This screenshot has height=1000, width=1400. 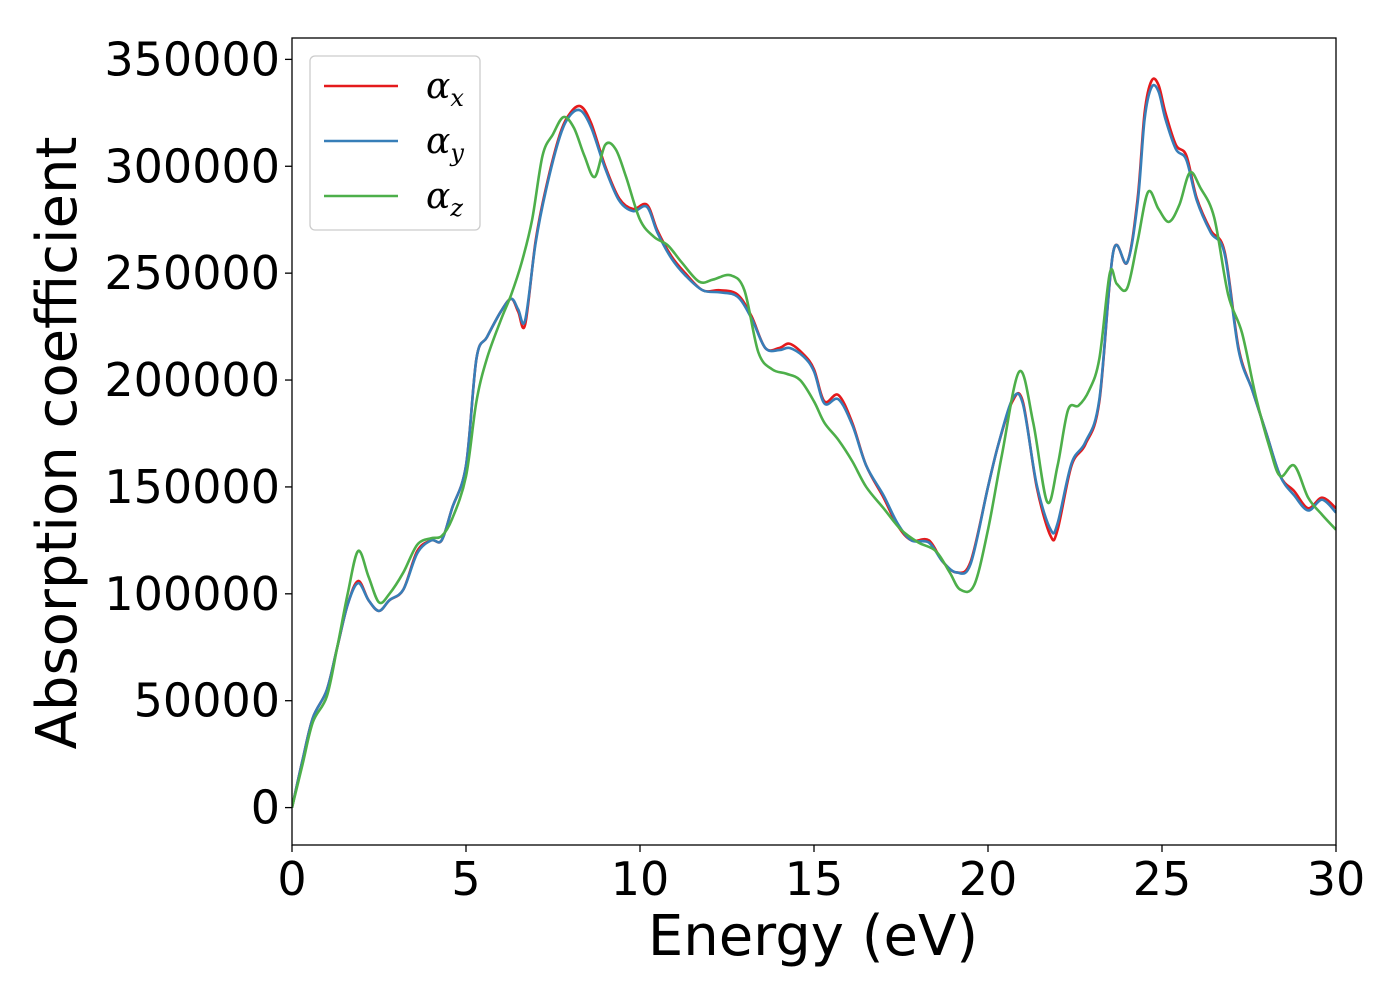 I want to click on x-tick-label: 20, so click(x=988, y=879).